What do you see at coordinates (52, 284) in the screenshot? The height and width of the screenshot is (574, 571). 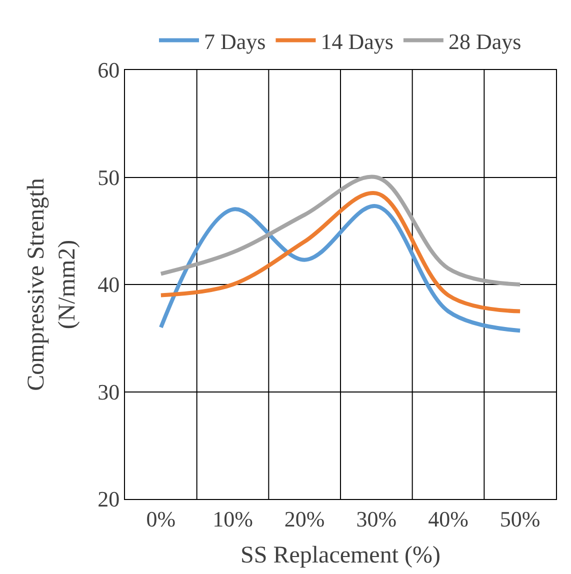 I see `y-axis-title: Compressive Strength (N/mm2)` at bounding box center [52, 284].